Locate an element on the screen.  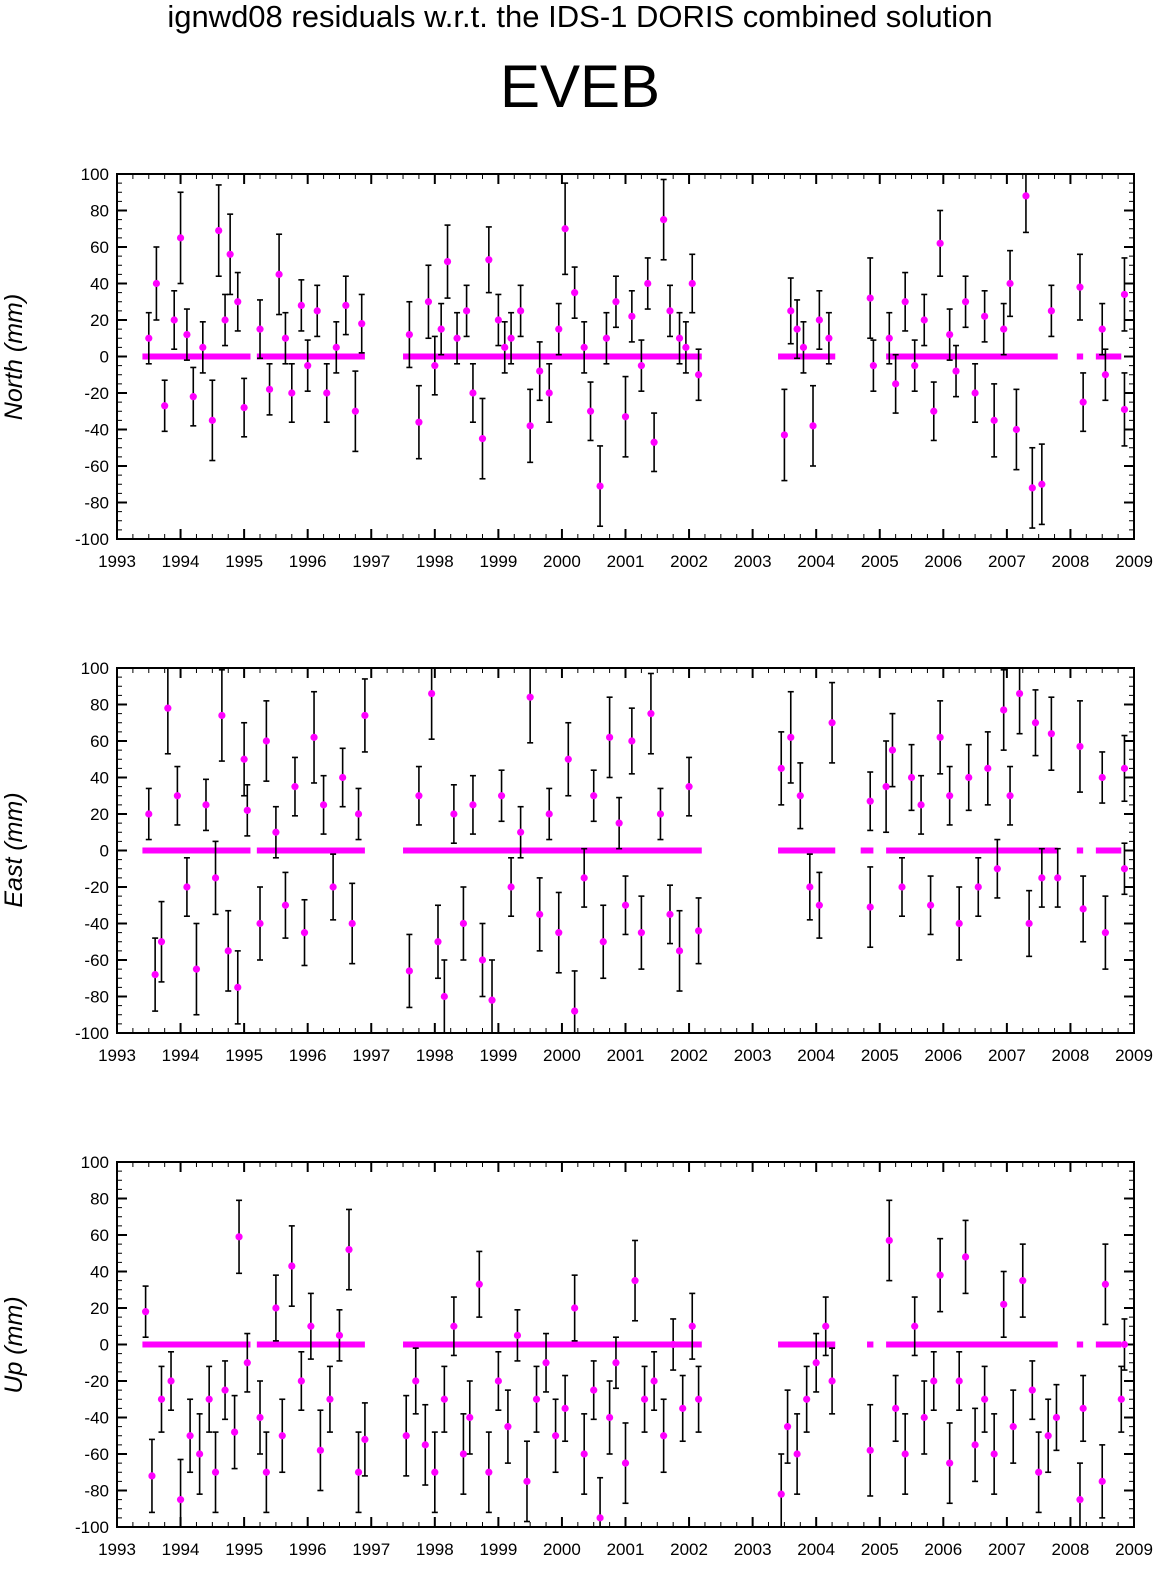
up-xtick-label: 1999 is located at coordinates (498, 1549).